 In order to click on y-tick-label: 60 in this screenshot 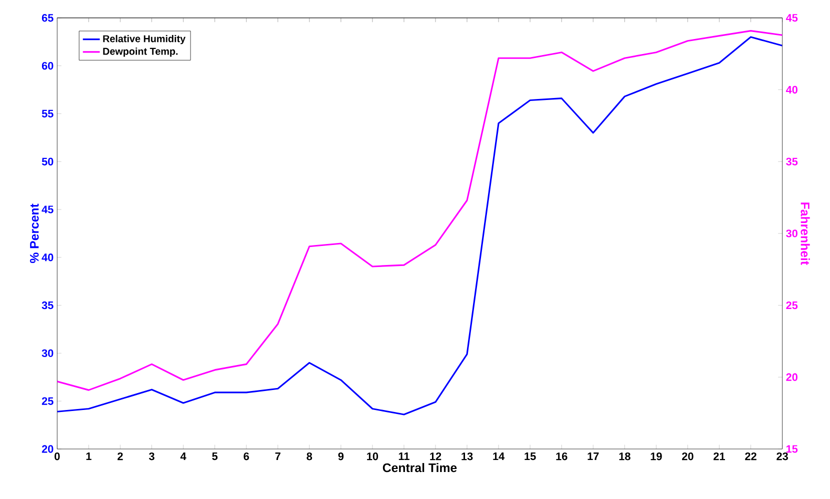, I will do `click(48, 66)`.